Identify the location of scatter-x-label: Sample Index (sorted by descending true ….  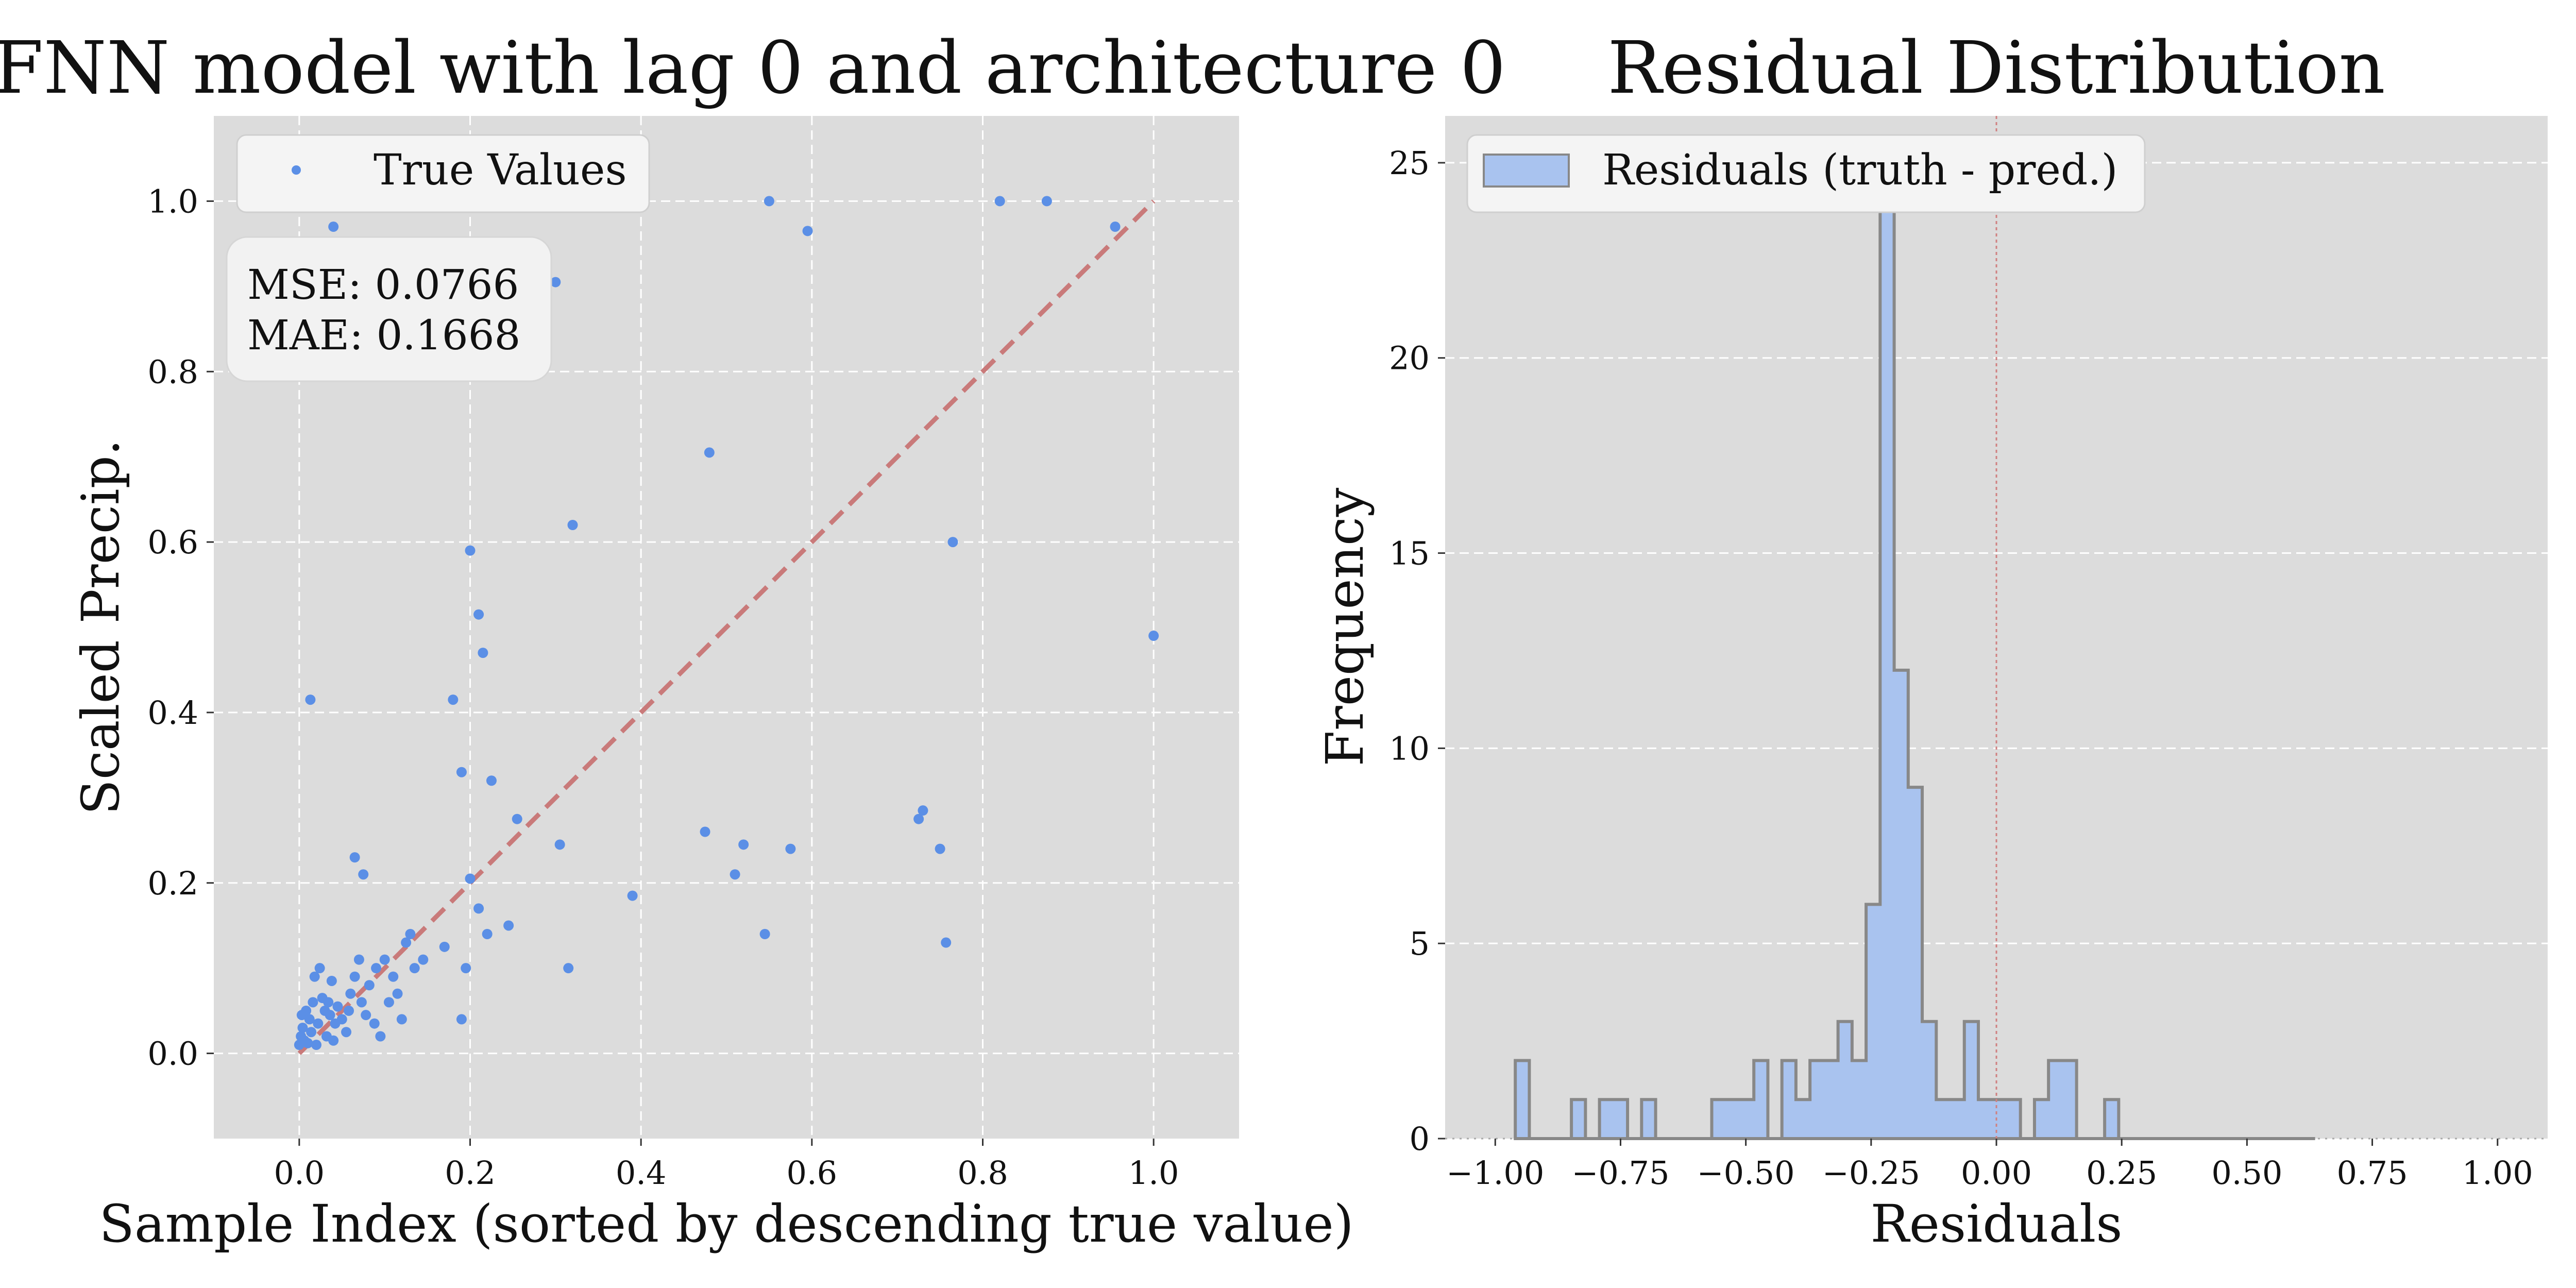
(726, 1224).